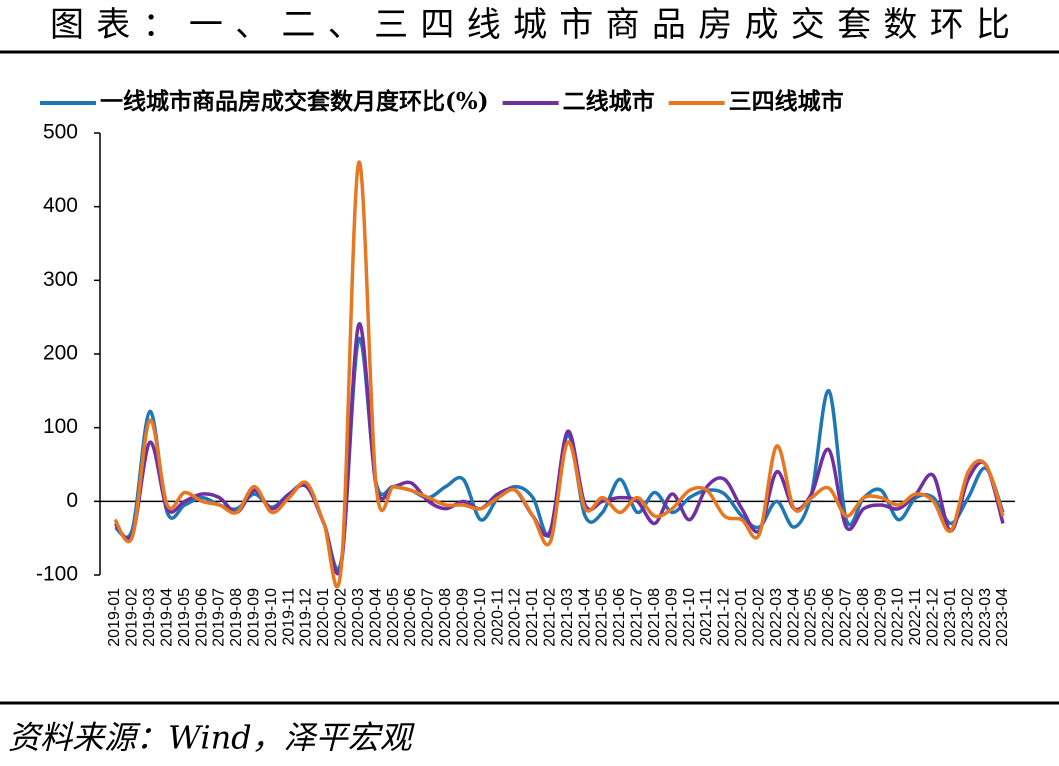 This screenshot has height=766, width=1059. Describe the element at coordinates (132, 617) in the screenshot. I see `x-tick-label: 2019-02` at that location.